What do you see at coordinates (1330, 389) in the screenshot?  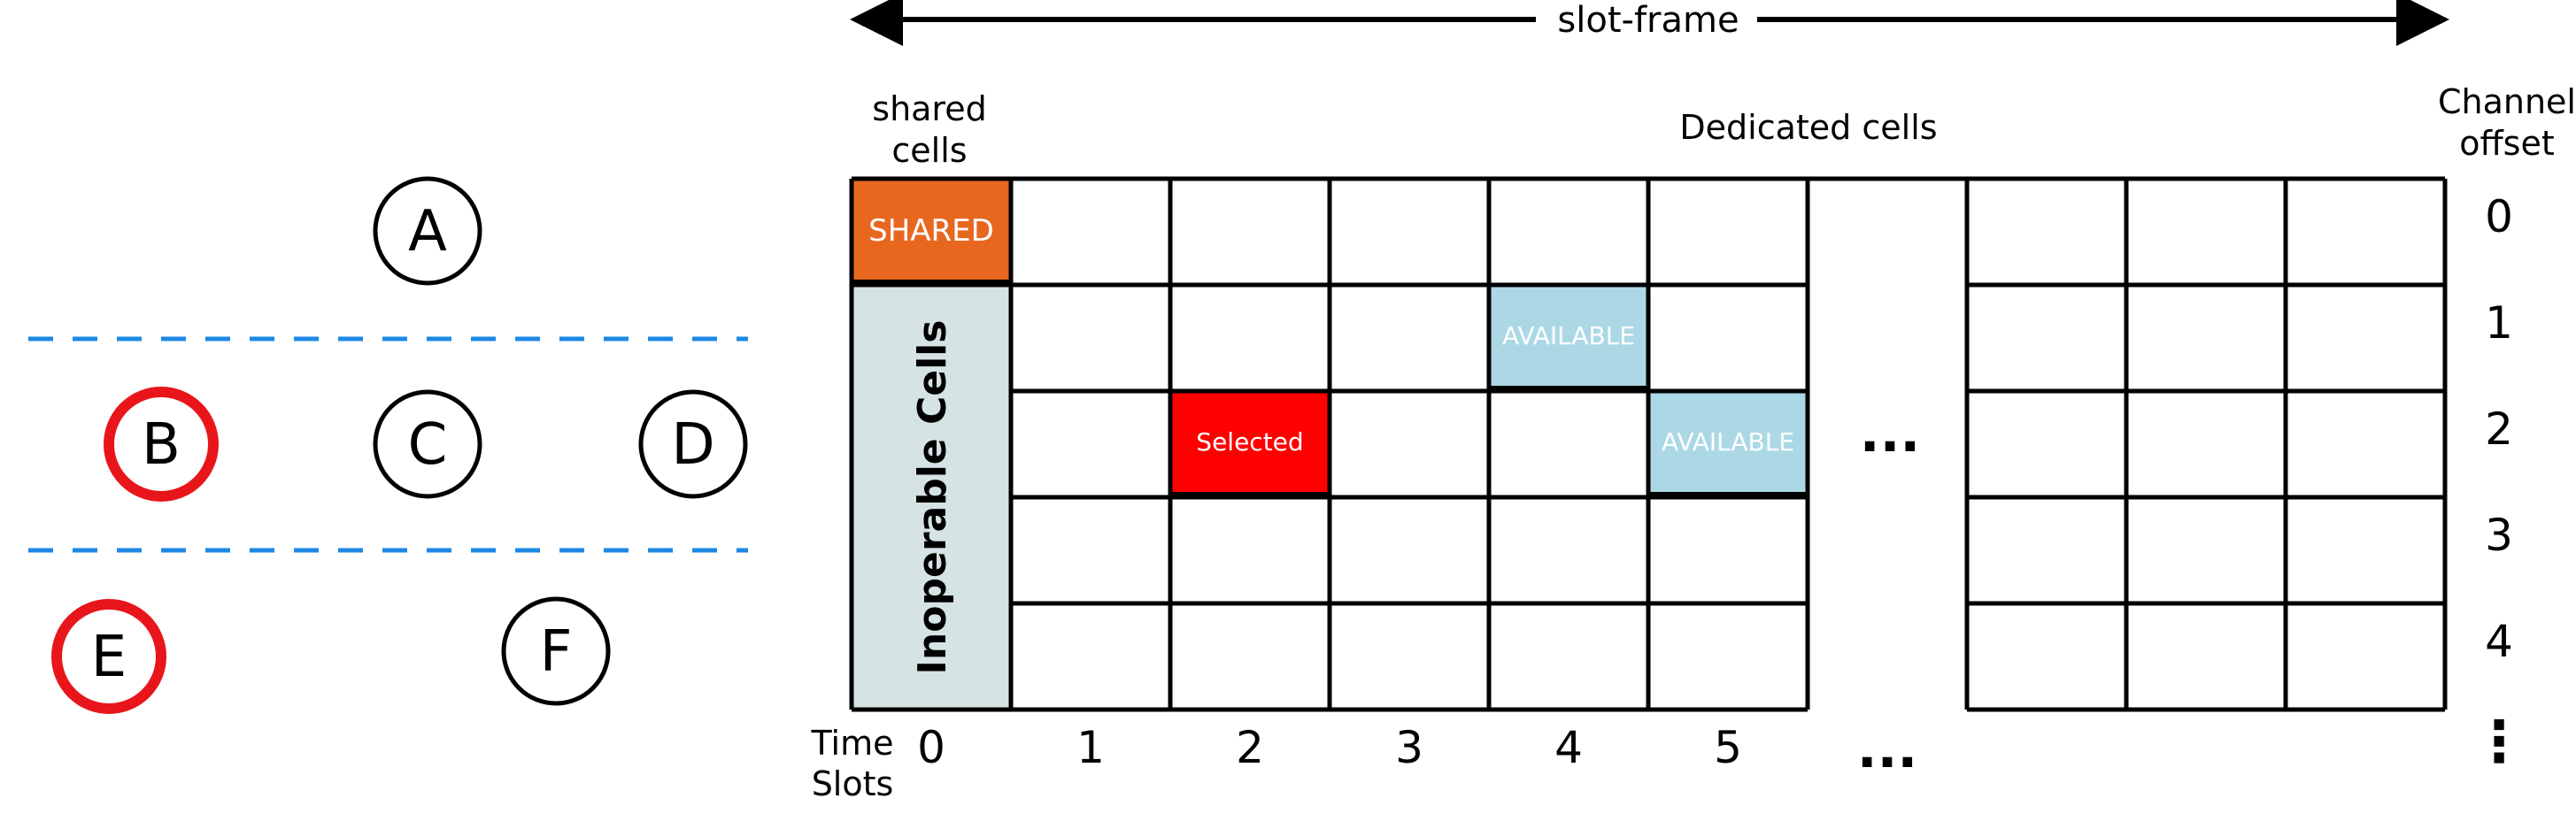 I see `cell-emphasis-borders` at bounding box center [1330, 389].